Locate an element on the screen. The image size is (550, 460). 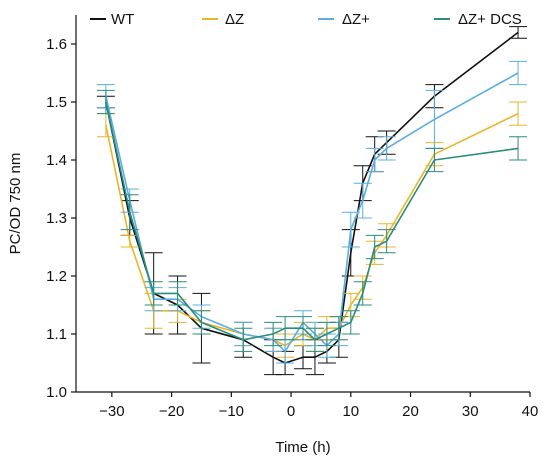
x-tick-label: 30 is located at coordinates (470, 411).